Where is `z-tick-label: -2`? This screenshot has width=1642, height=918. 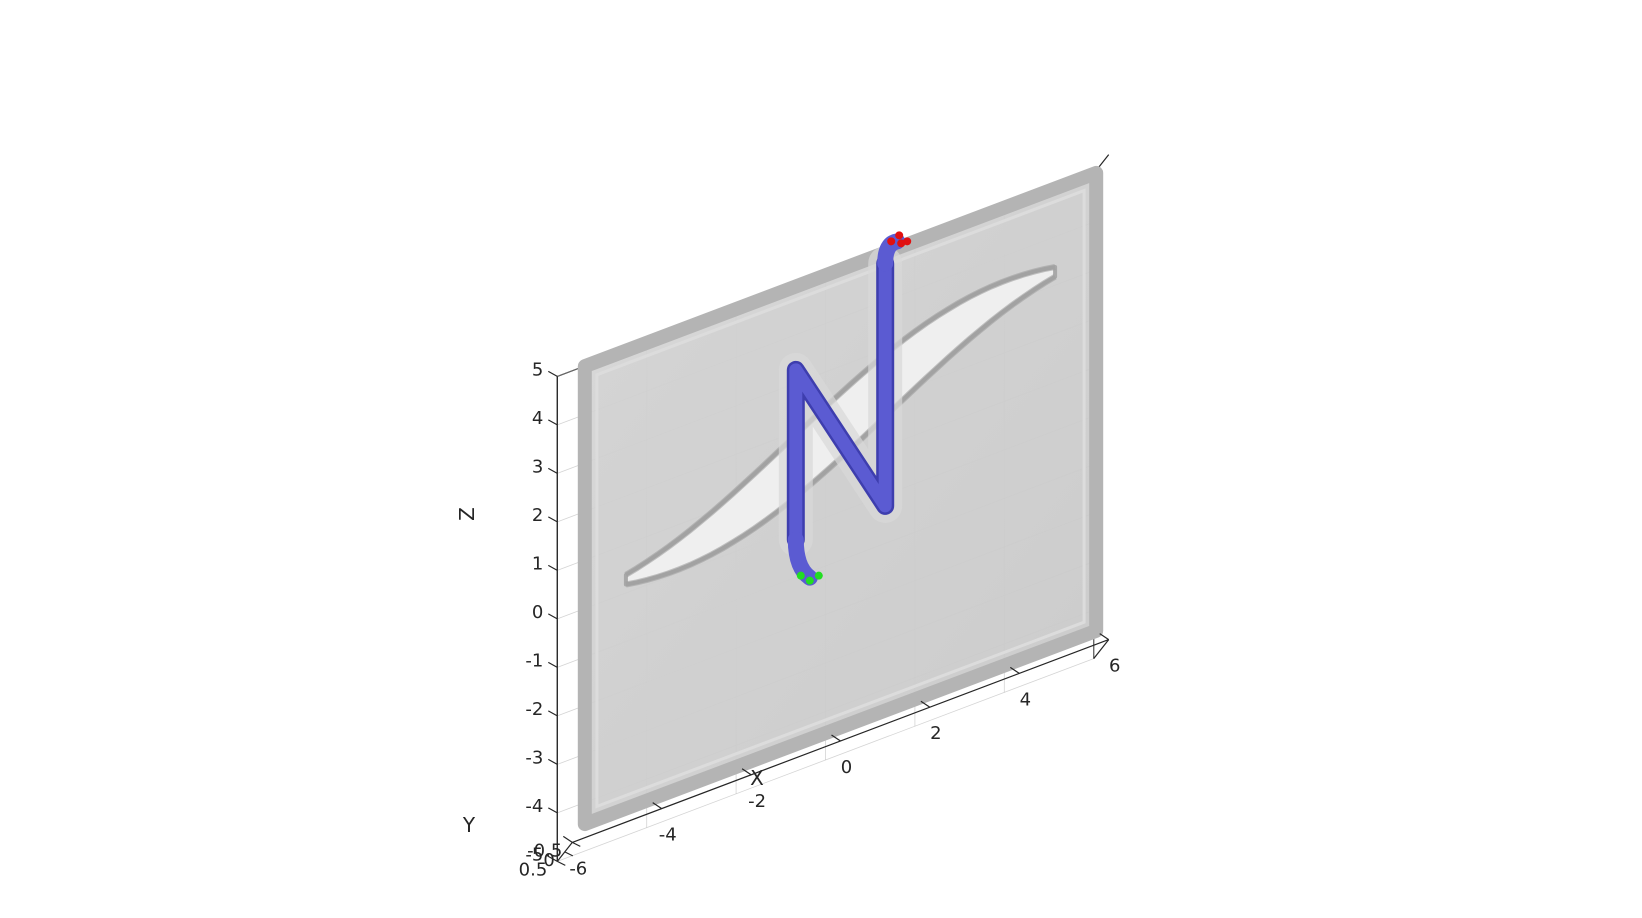 z-tick-label: -2 is located at coordinates (534, 709).